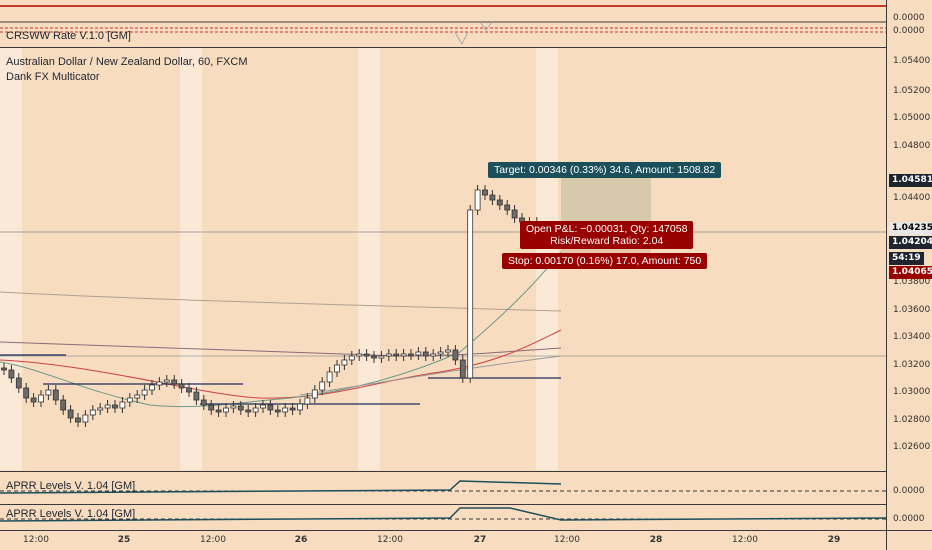 The height and width of the screenshot is (550, 932). Describe the element at coordinates (71, 486) in the screenshot. I see `aprr1-title: APRR Levels V. 1.04 [GM]` at that location.